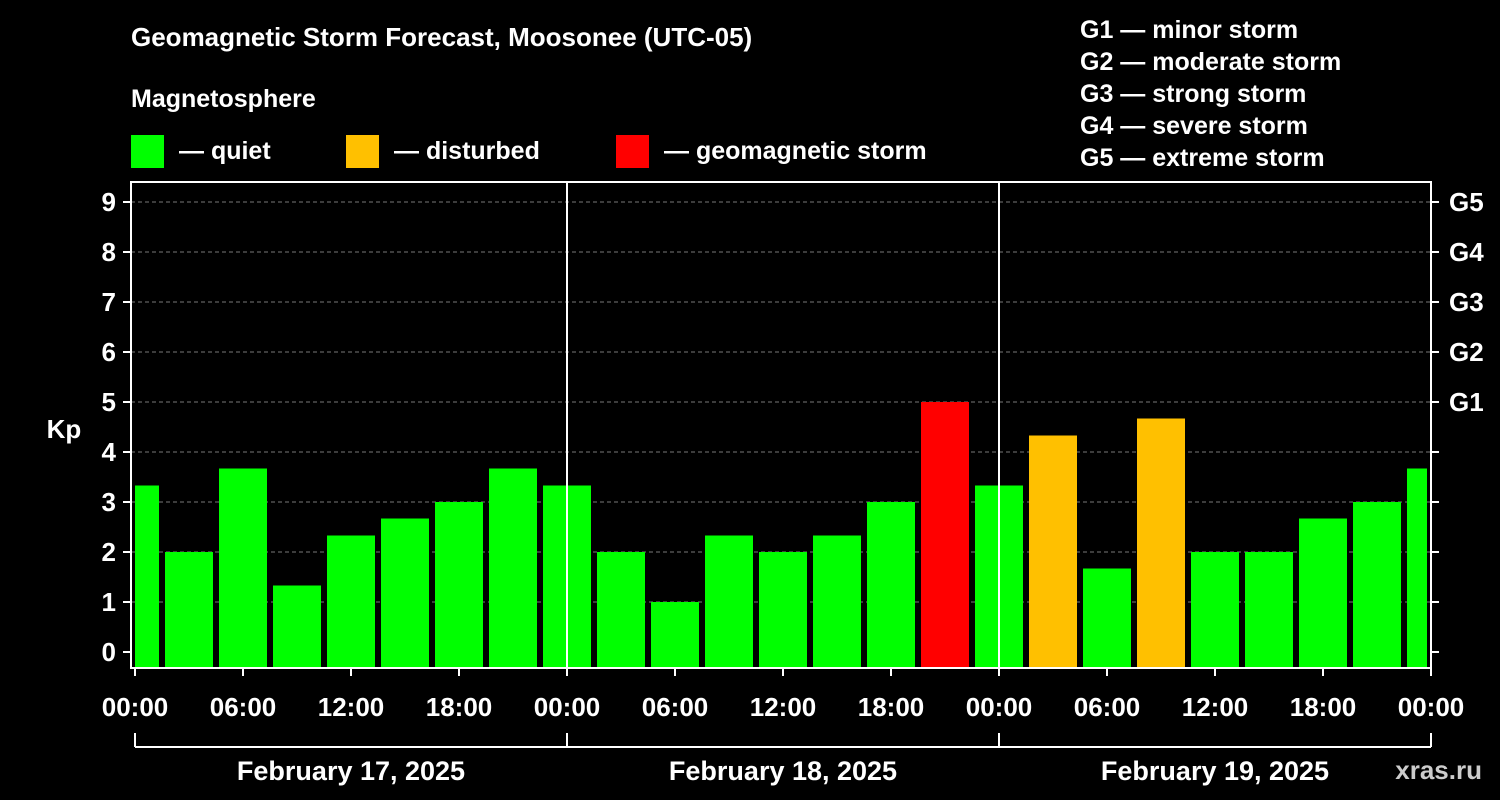 The width and height of the screenshot is (1500, 800). I want to click on date-label: February 18, 2025, so click(783, 771).